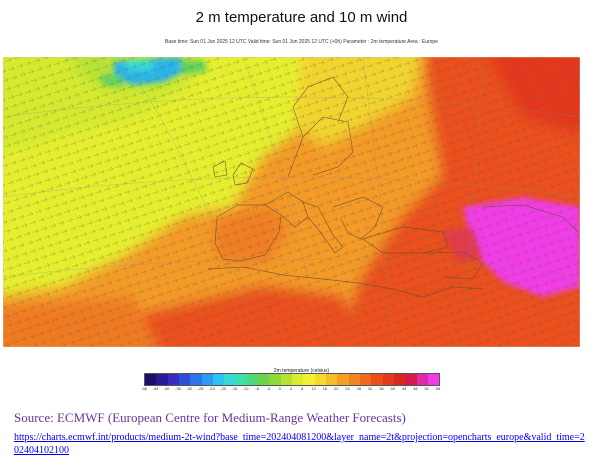 This screenshot has height=466, width=603. What do you see at coordinates (268, 388) in the screenshot?
I see `colorbar-tick-label: -4` at bounding box center [268, 388].